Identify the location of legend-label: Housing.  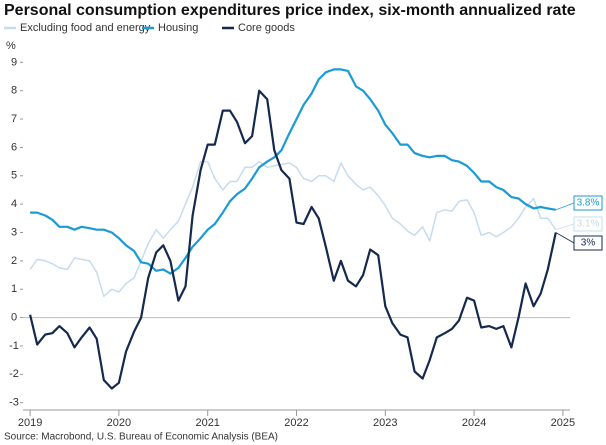
(178, 28).